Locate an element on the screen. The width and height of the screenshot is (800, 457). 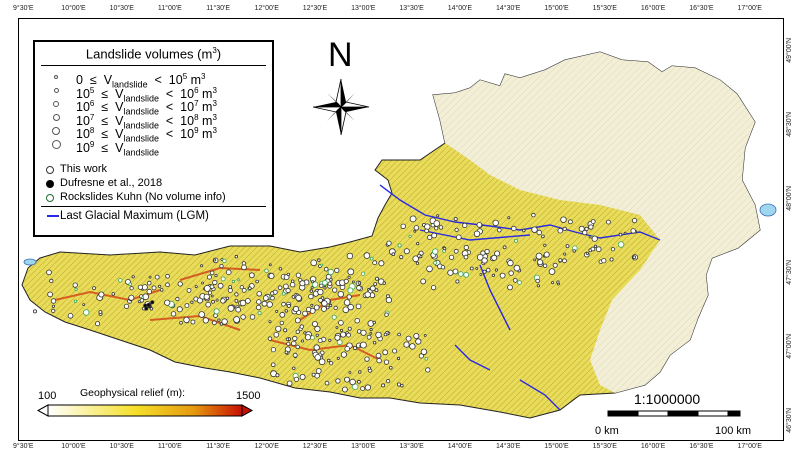
longitude-tick: 16°30'E is located at coordinates (701, 446).